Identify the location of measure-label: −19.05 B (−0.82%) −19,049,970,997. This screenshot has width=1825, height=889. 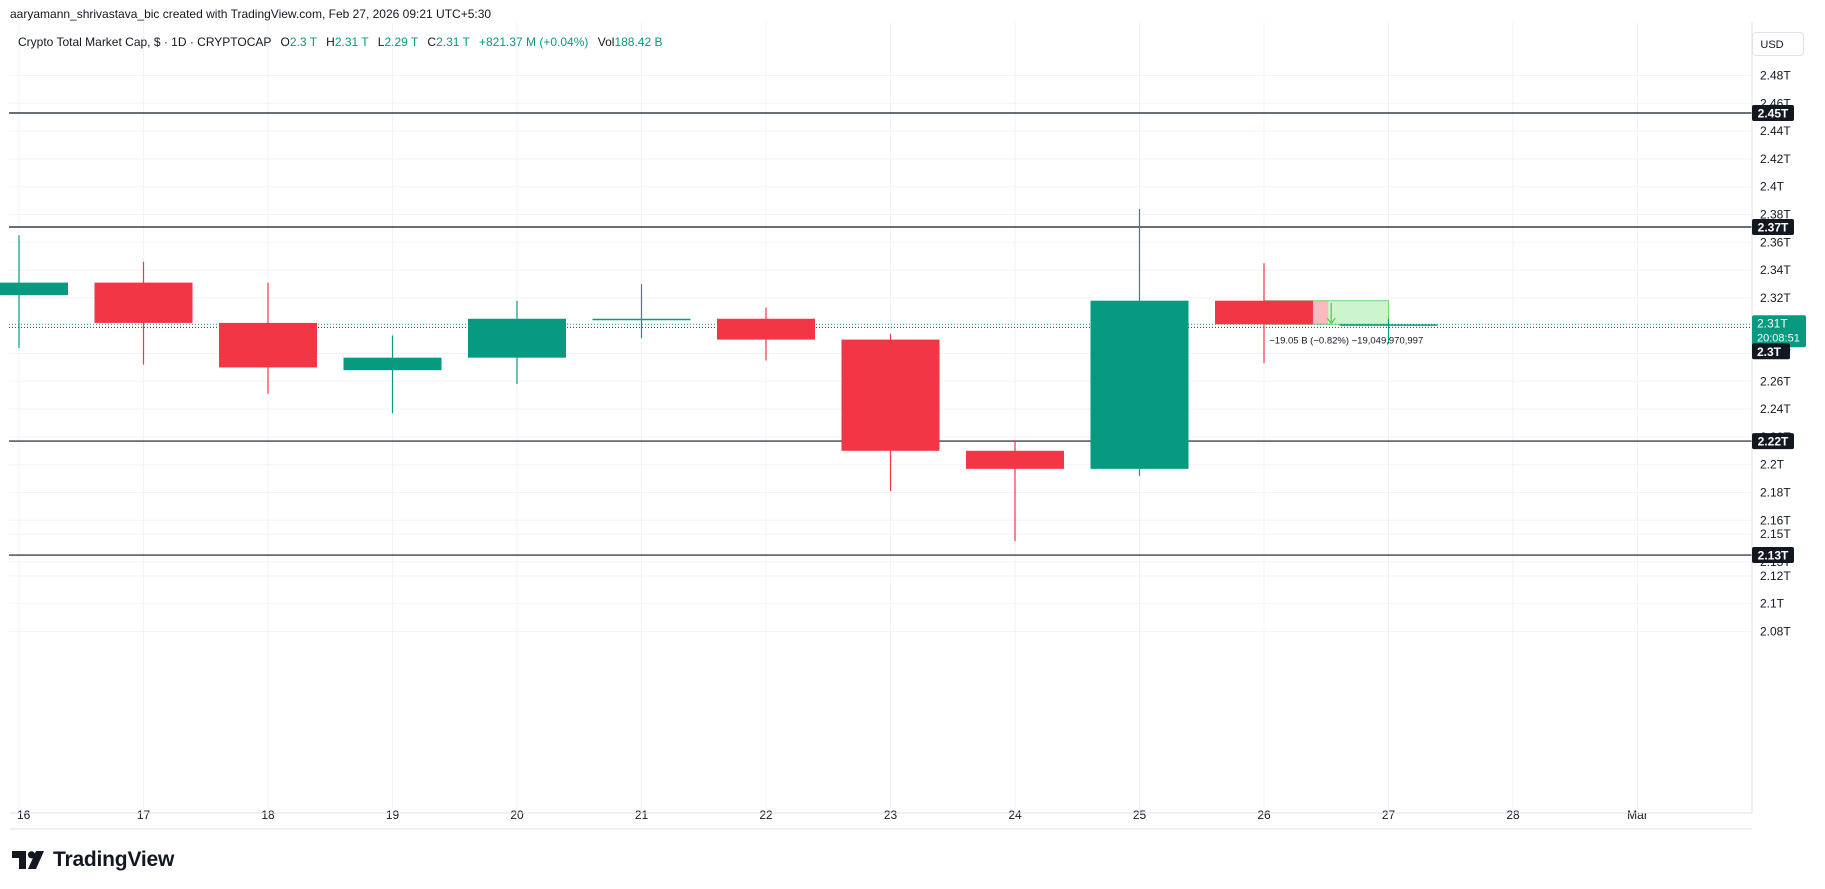
(1346, 340).